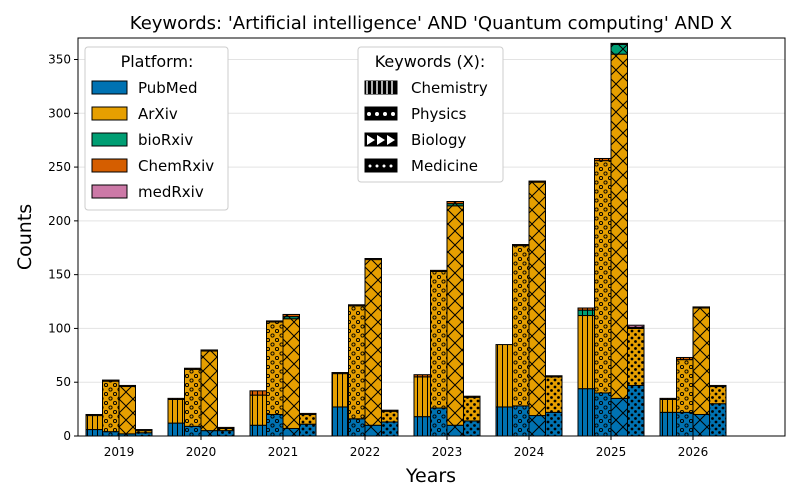 The height and width of the screenshot is (500, 800). I want to click on legend-keyword-title: Keywords (X):, so click(430, 61).